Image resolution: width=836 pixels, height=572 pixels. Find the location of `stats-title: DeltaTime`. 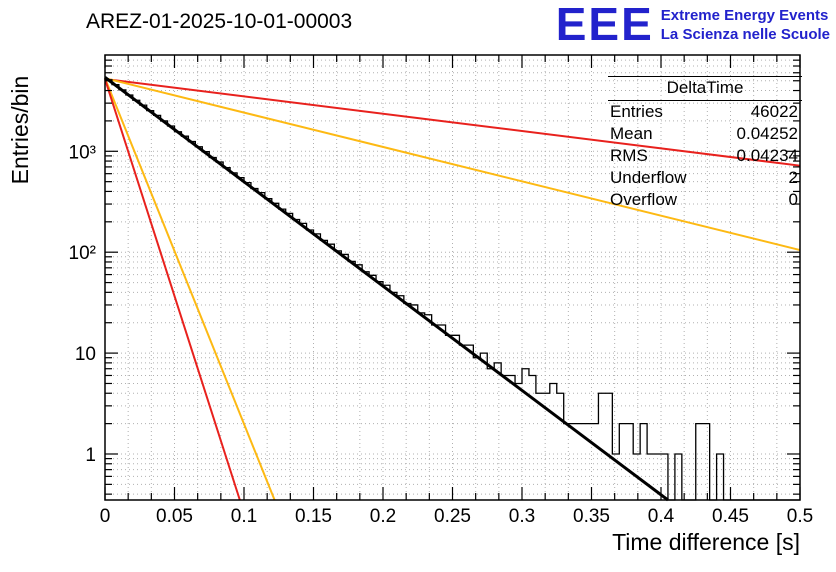

stats-title: DeltaTime is located at coordinates (705, 88).